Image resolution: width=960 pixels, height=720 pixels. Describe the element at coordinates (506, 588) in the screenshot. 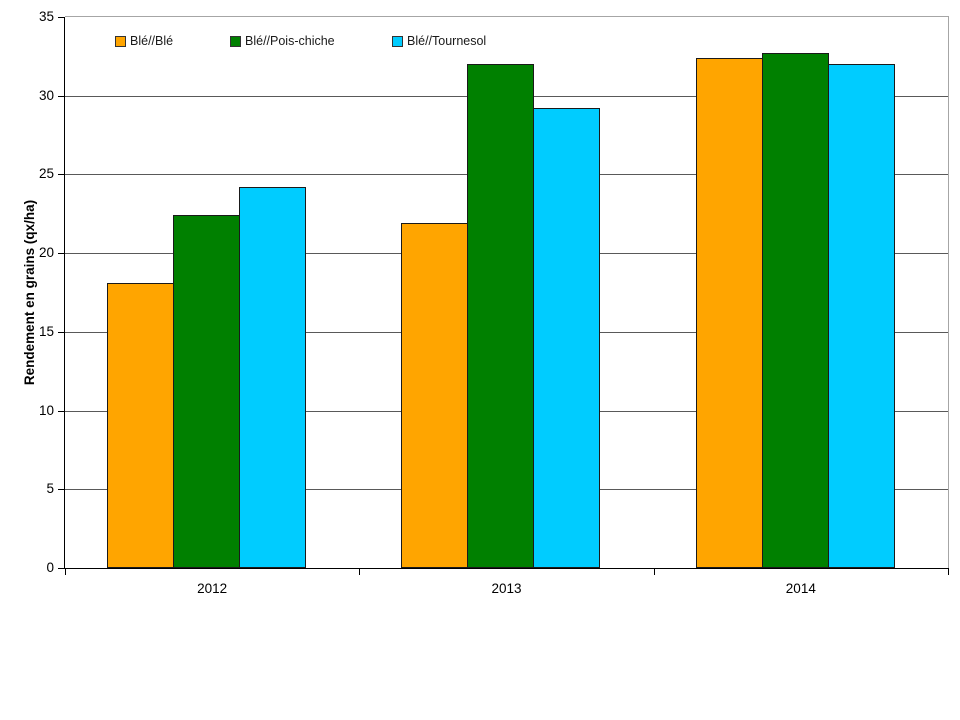

I see `x-category-label: 2013` at that location.